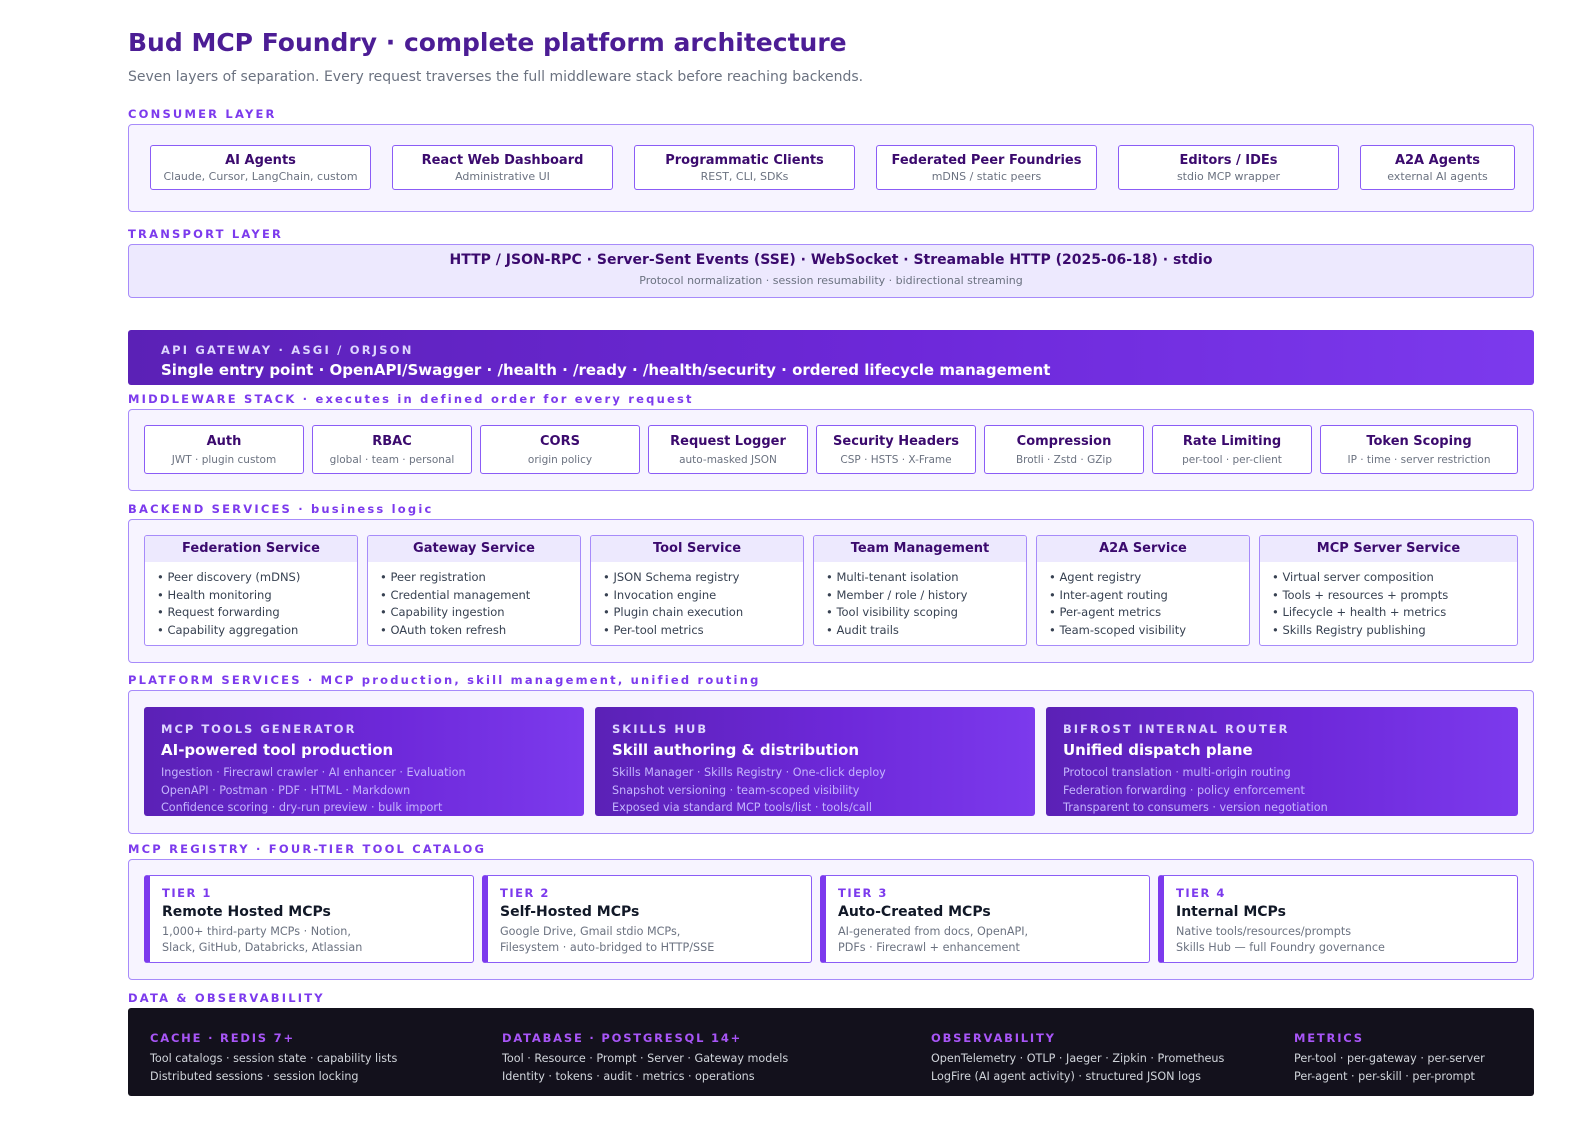 This screenshot has width=1588, height=1126. Describe the element at coordinates (993, 1038) in the screenshot. I see `data-column-kicker: OBSERVABILITY` at that location.